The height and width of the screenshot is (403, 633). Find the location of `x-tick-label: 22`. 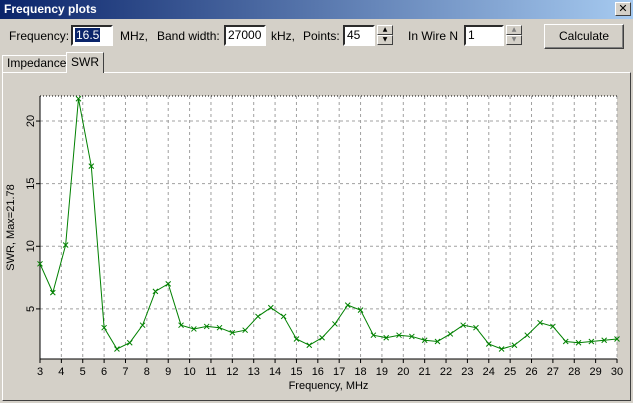

x-tick-label: 22 is located at coordinates (446, 372).